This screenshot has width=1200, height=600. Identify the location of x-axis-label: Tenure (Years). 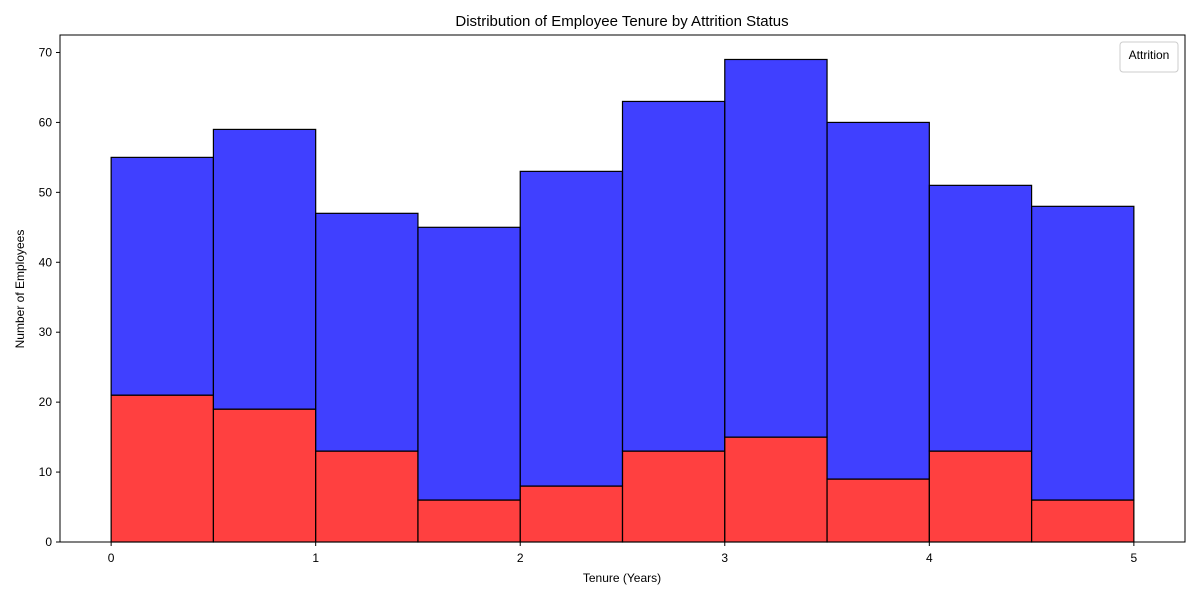
(622, 578).